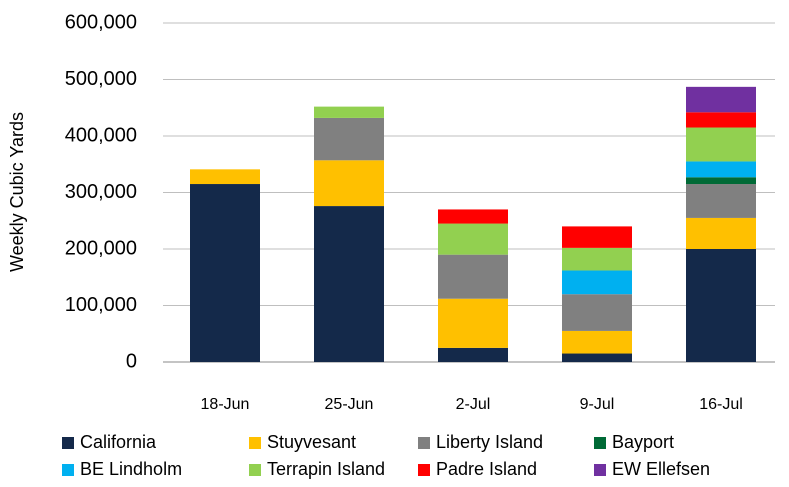 This screenshot has width=789, height=487. What do you see at coordinates (643, 442) in the screenshot?
I see `legend-label: Bayport` at bounding box center [643, 442].